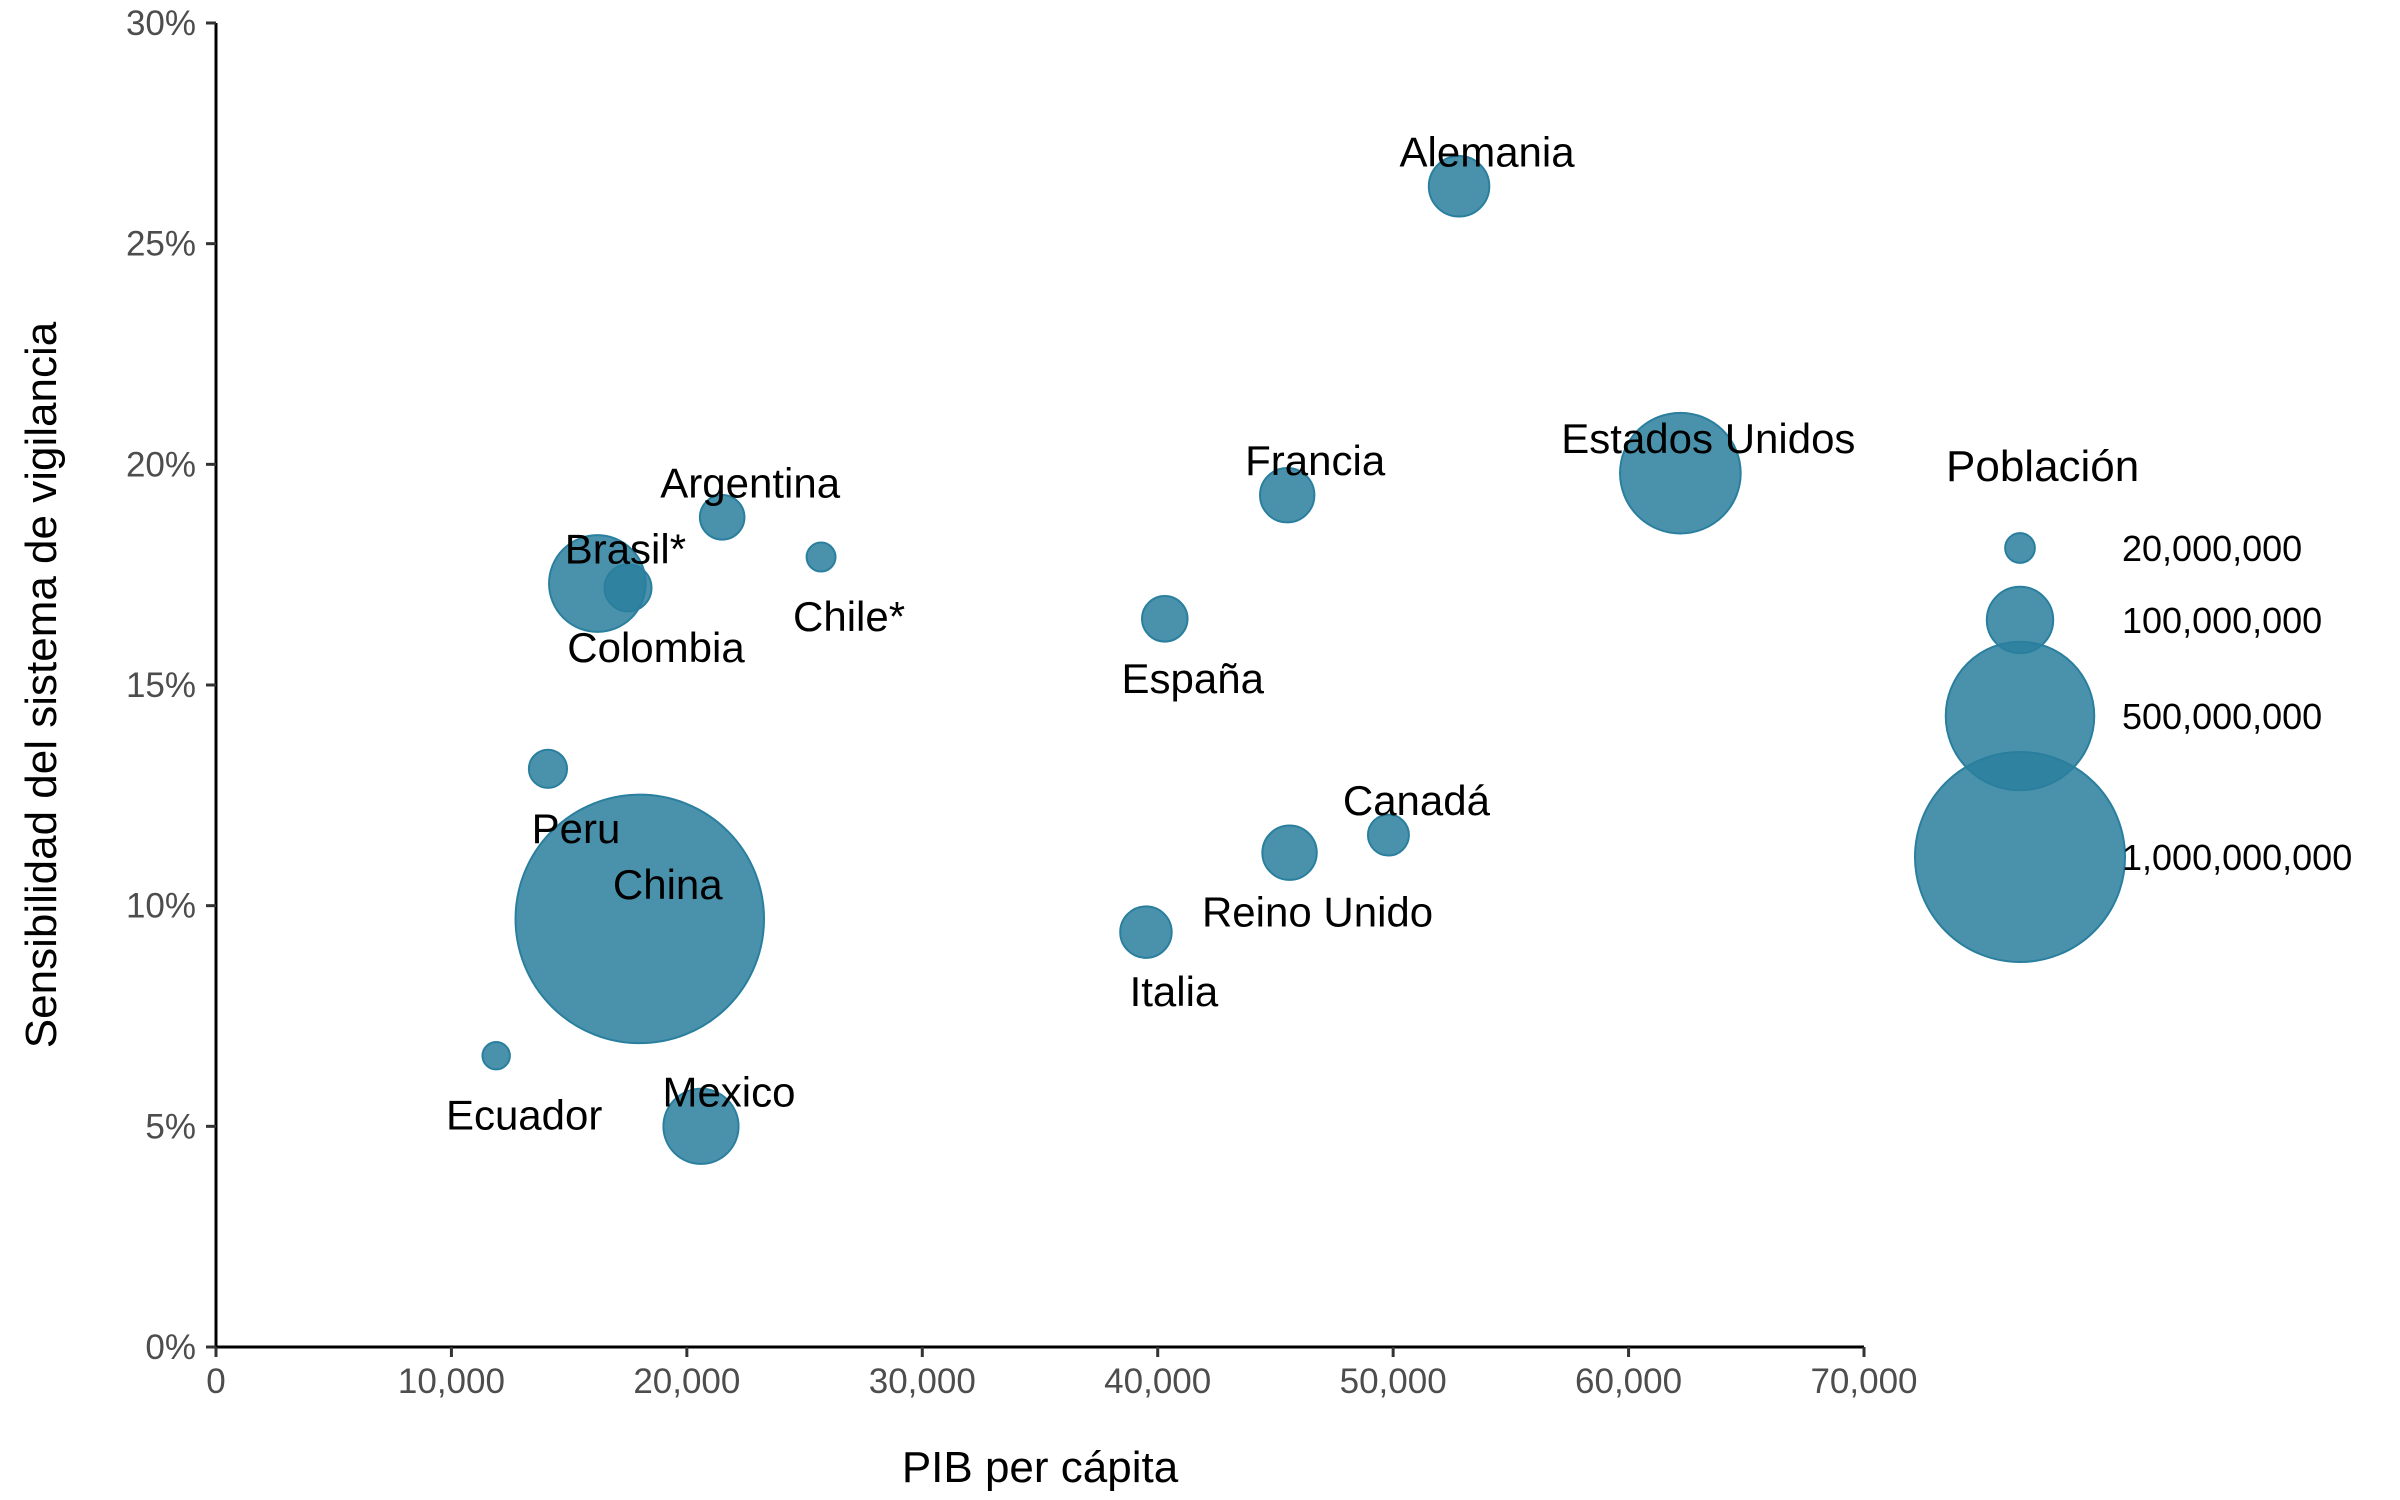 The image size is (2400, 1500). Describe the element at coordinates (2042, 466) in the screenshot. I see `legend-title: Población` at that location.